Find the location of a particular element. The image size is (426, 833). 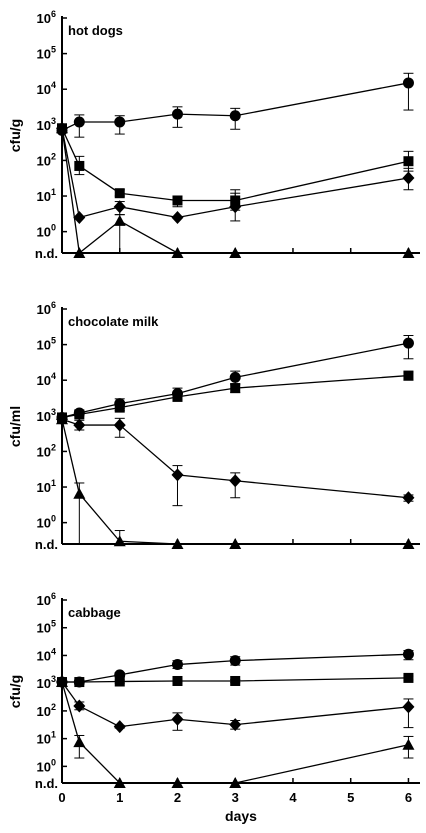

x-axis-label: days is located at coordinates (241, 816).